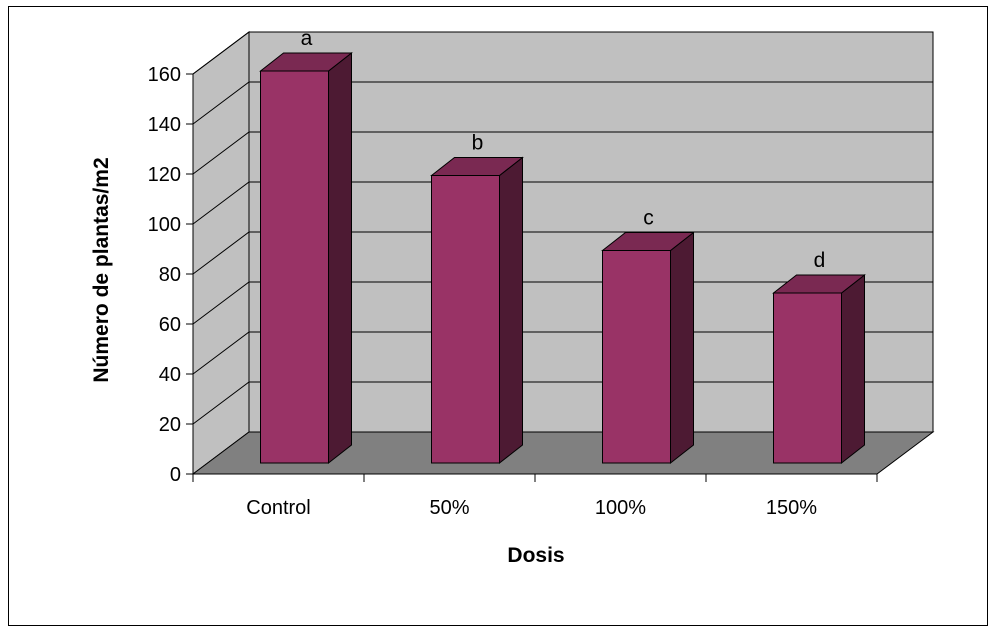 This screenshot has width=993, height=626. What do you see at coordinates (449, 508) in the screenshot?
I see `x-tick-label: 50%` at bounding box center [449, 508].